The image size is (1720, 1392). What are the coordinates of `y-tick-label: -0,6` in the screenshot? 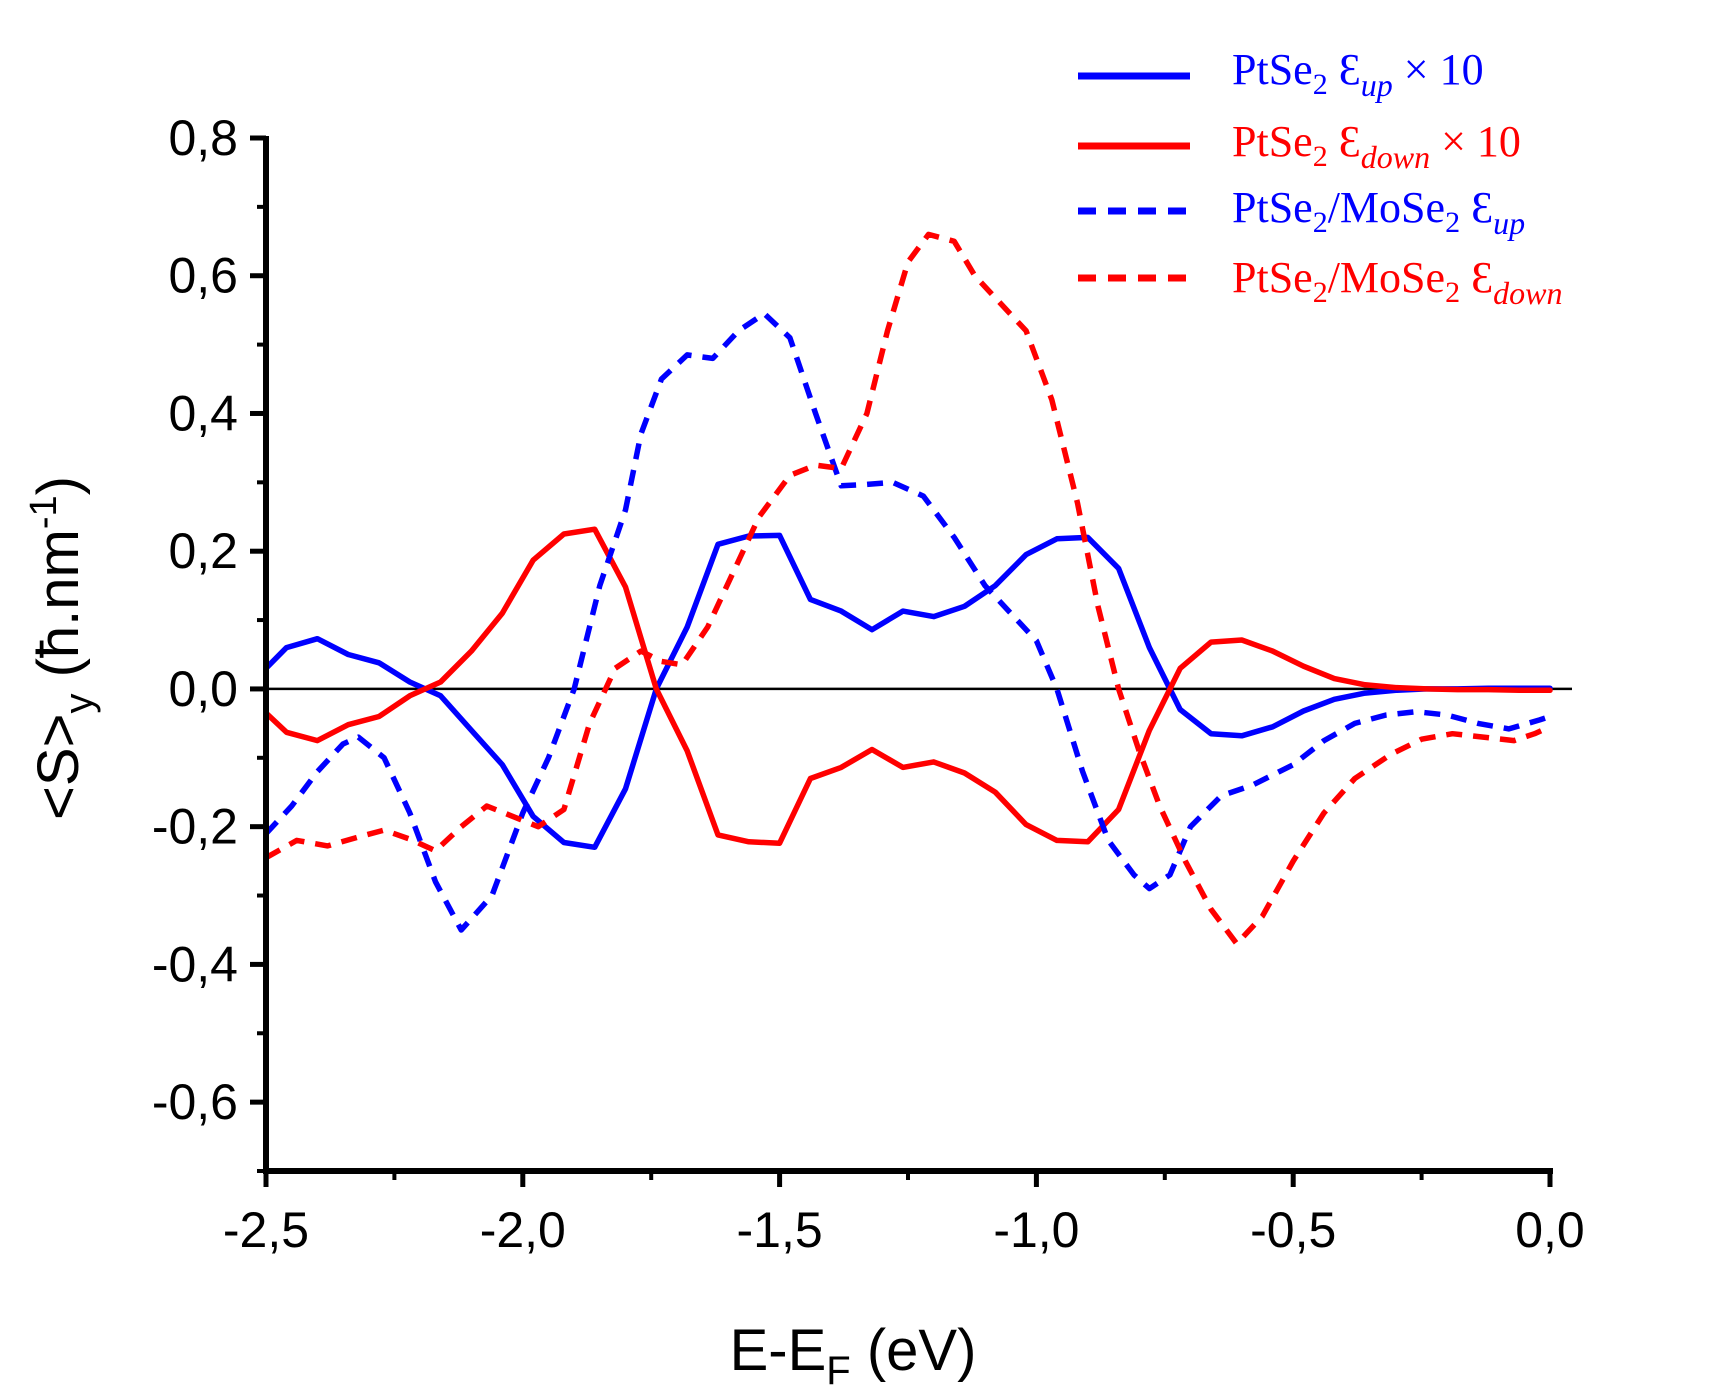 It's located at (195, 1102).